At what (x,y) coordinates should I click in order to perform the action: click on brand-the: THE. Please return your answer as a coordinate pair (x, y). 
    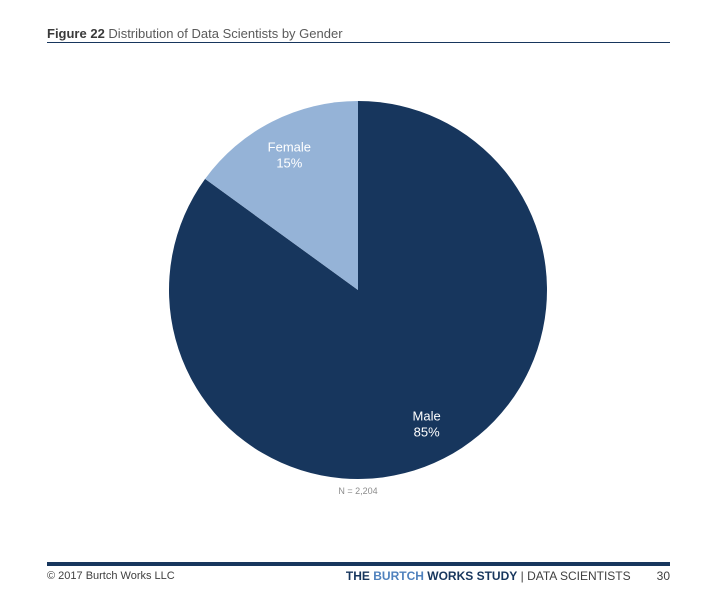
    Looking at the image, I should click on (359, 576).